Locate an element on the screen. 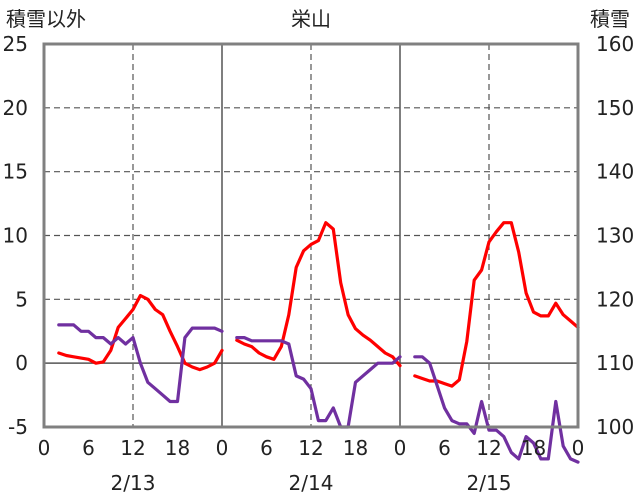 This screenshot has height=501, width=636. right-y-tick-label: 100 is located at coordinates (615, 427).